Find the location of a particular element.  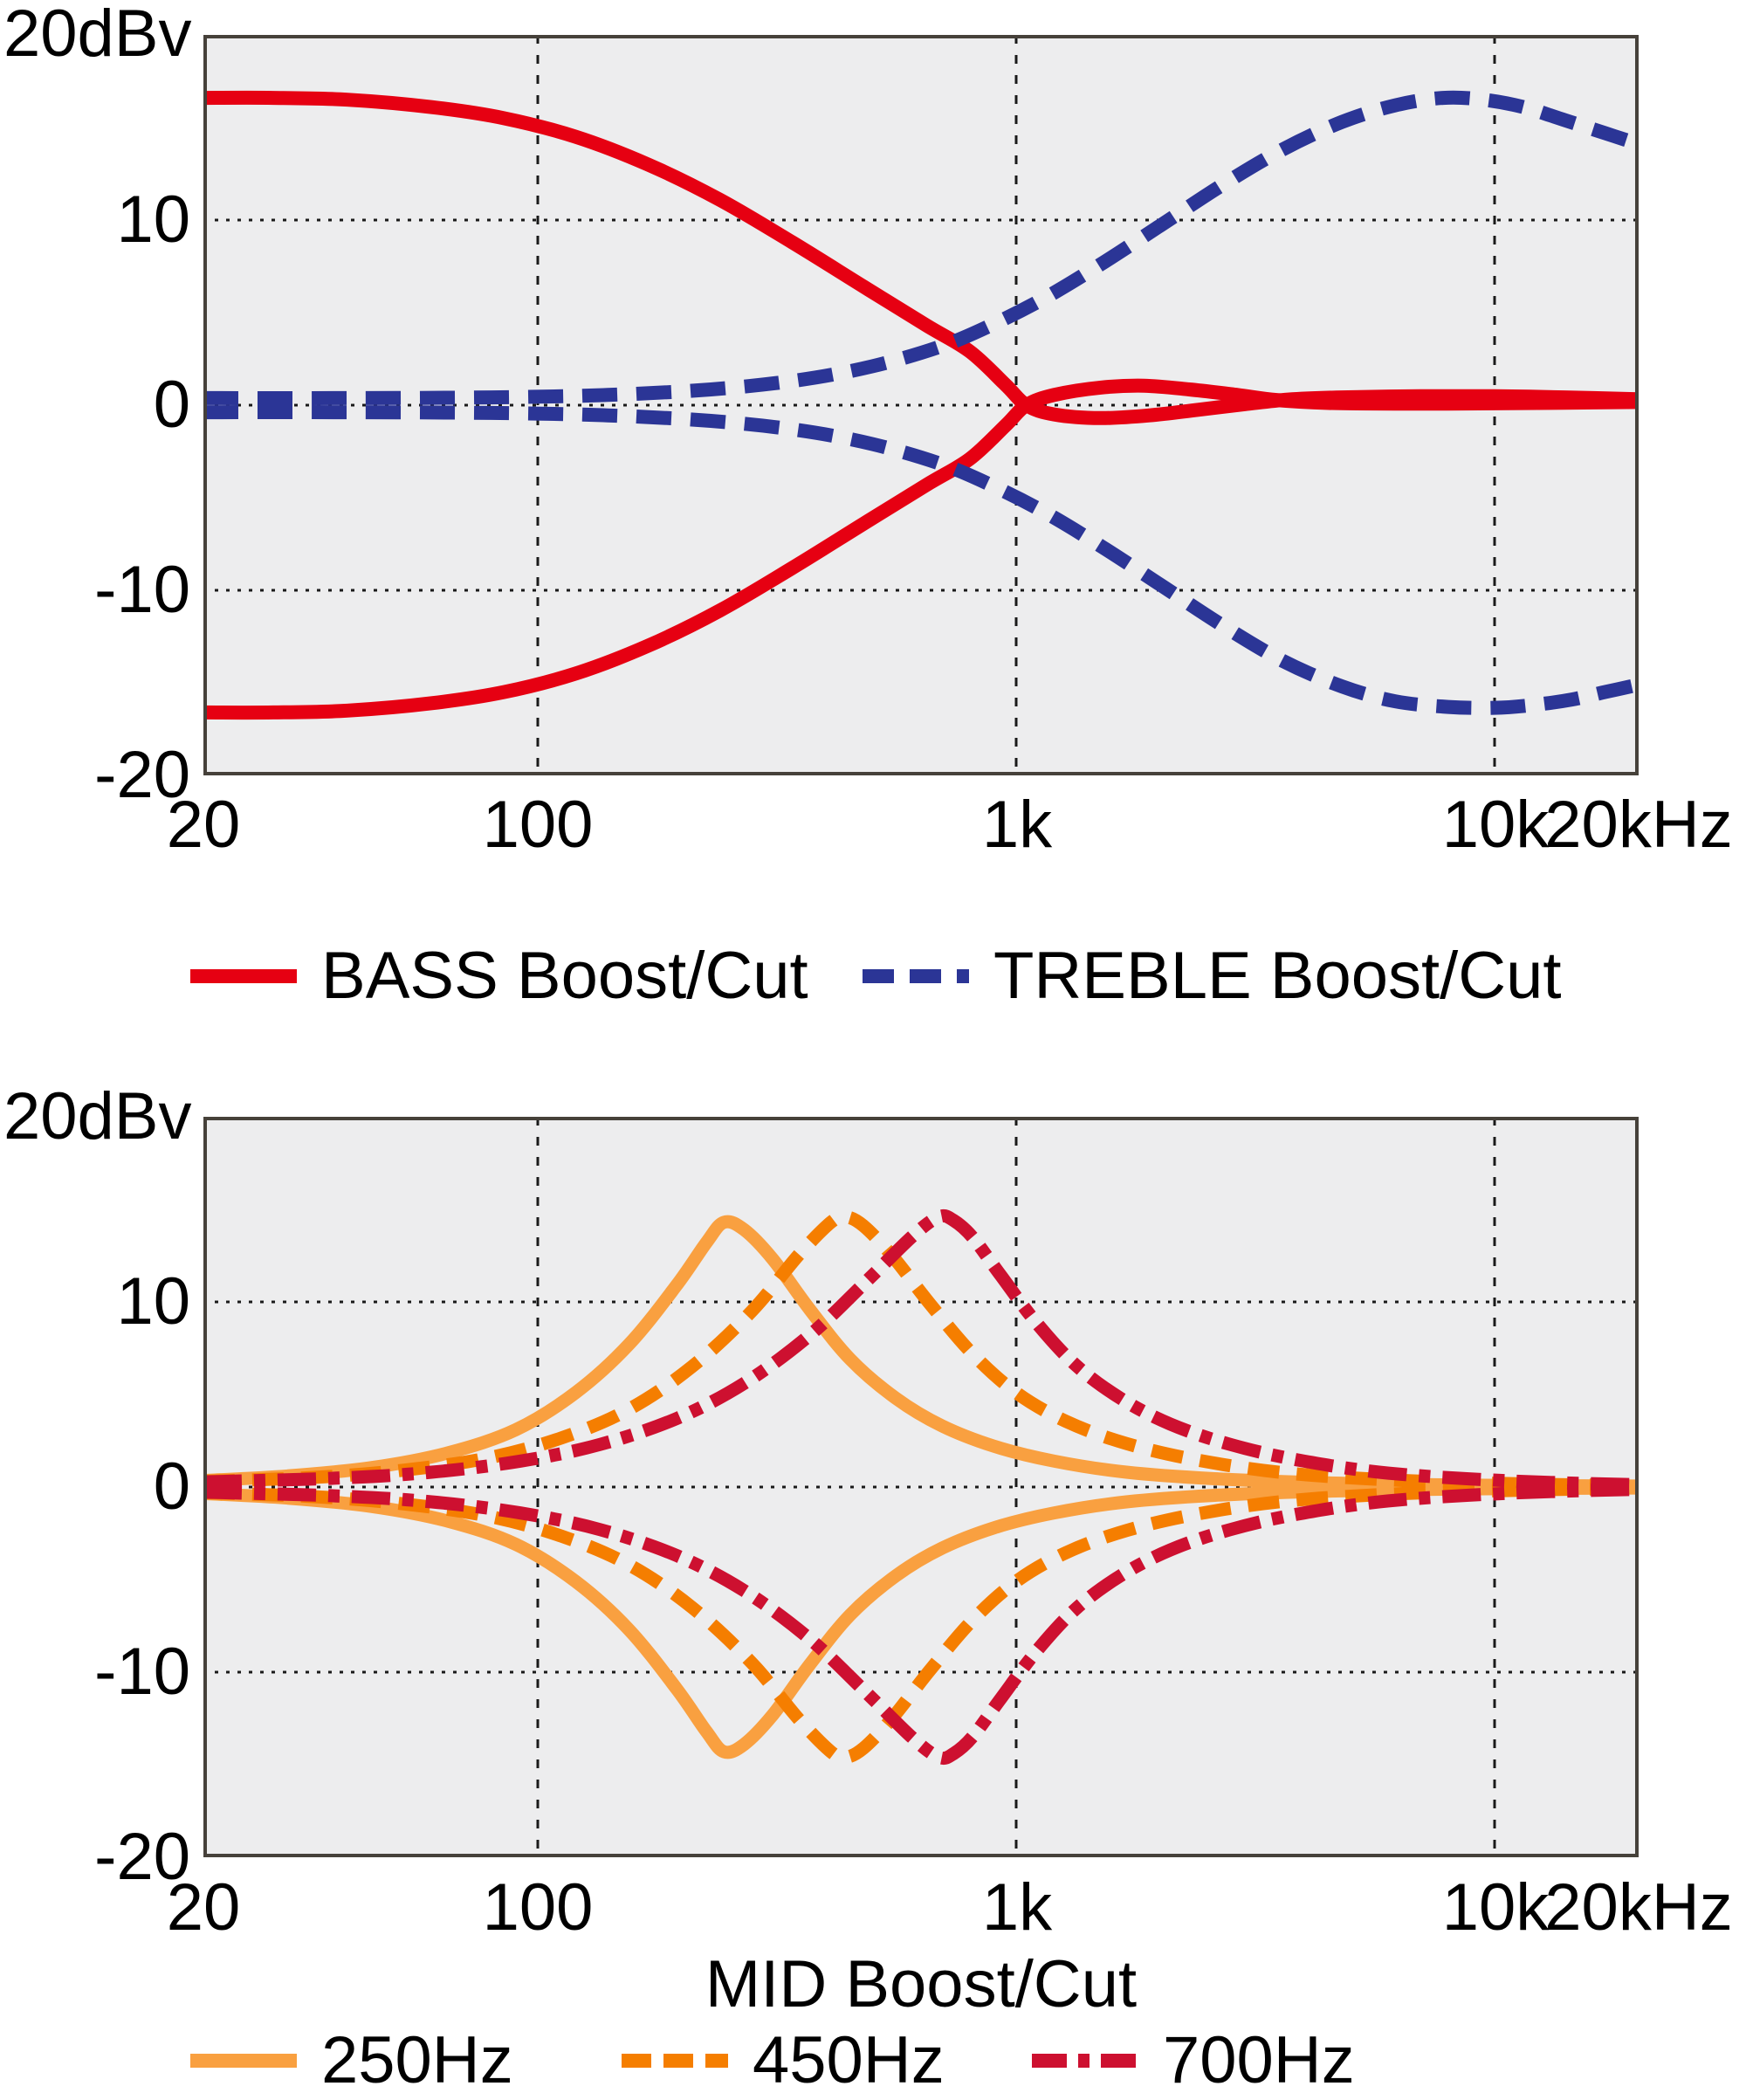

tone-x-tick-1k: 1k is located at coordinates (1017, 825).